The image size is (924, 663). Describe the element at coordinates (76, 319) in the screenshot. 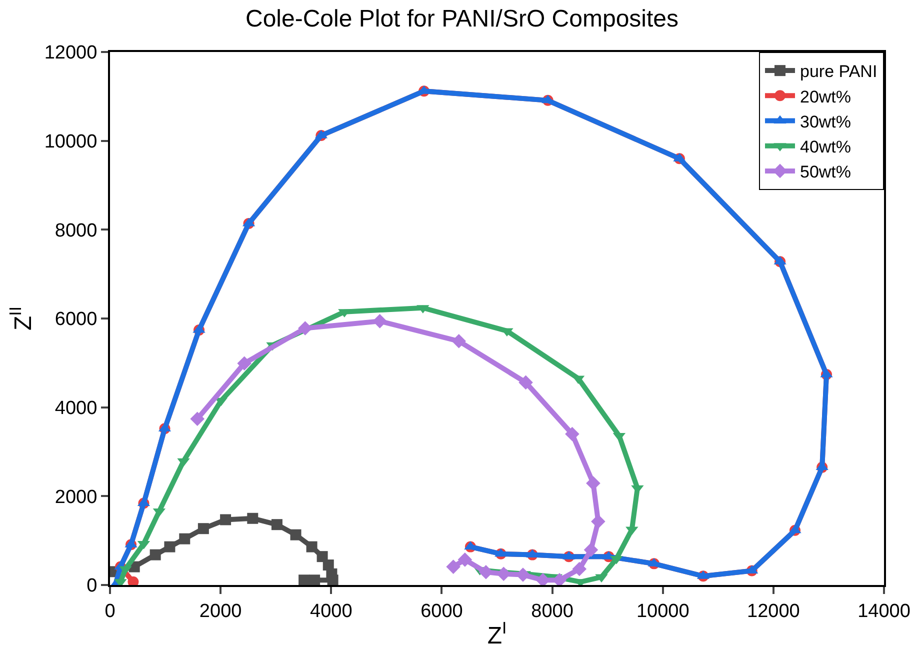

I see `y-tick-label: 6000` at that location.